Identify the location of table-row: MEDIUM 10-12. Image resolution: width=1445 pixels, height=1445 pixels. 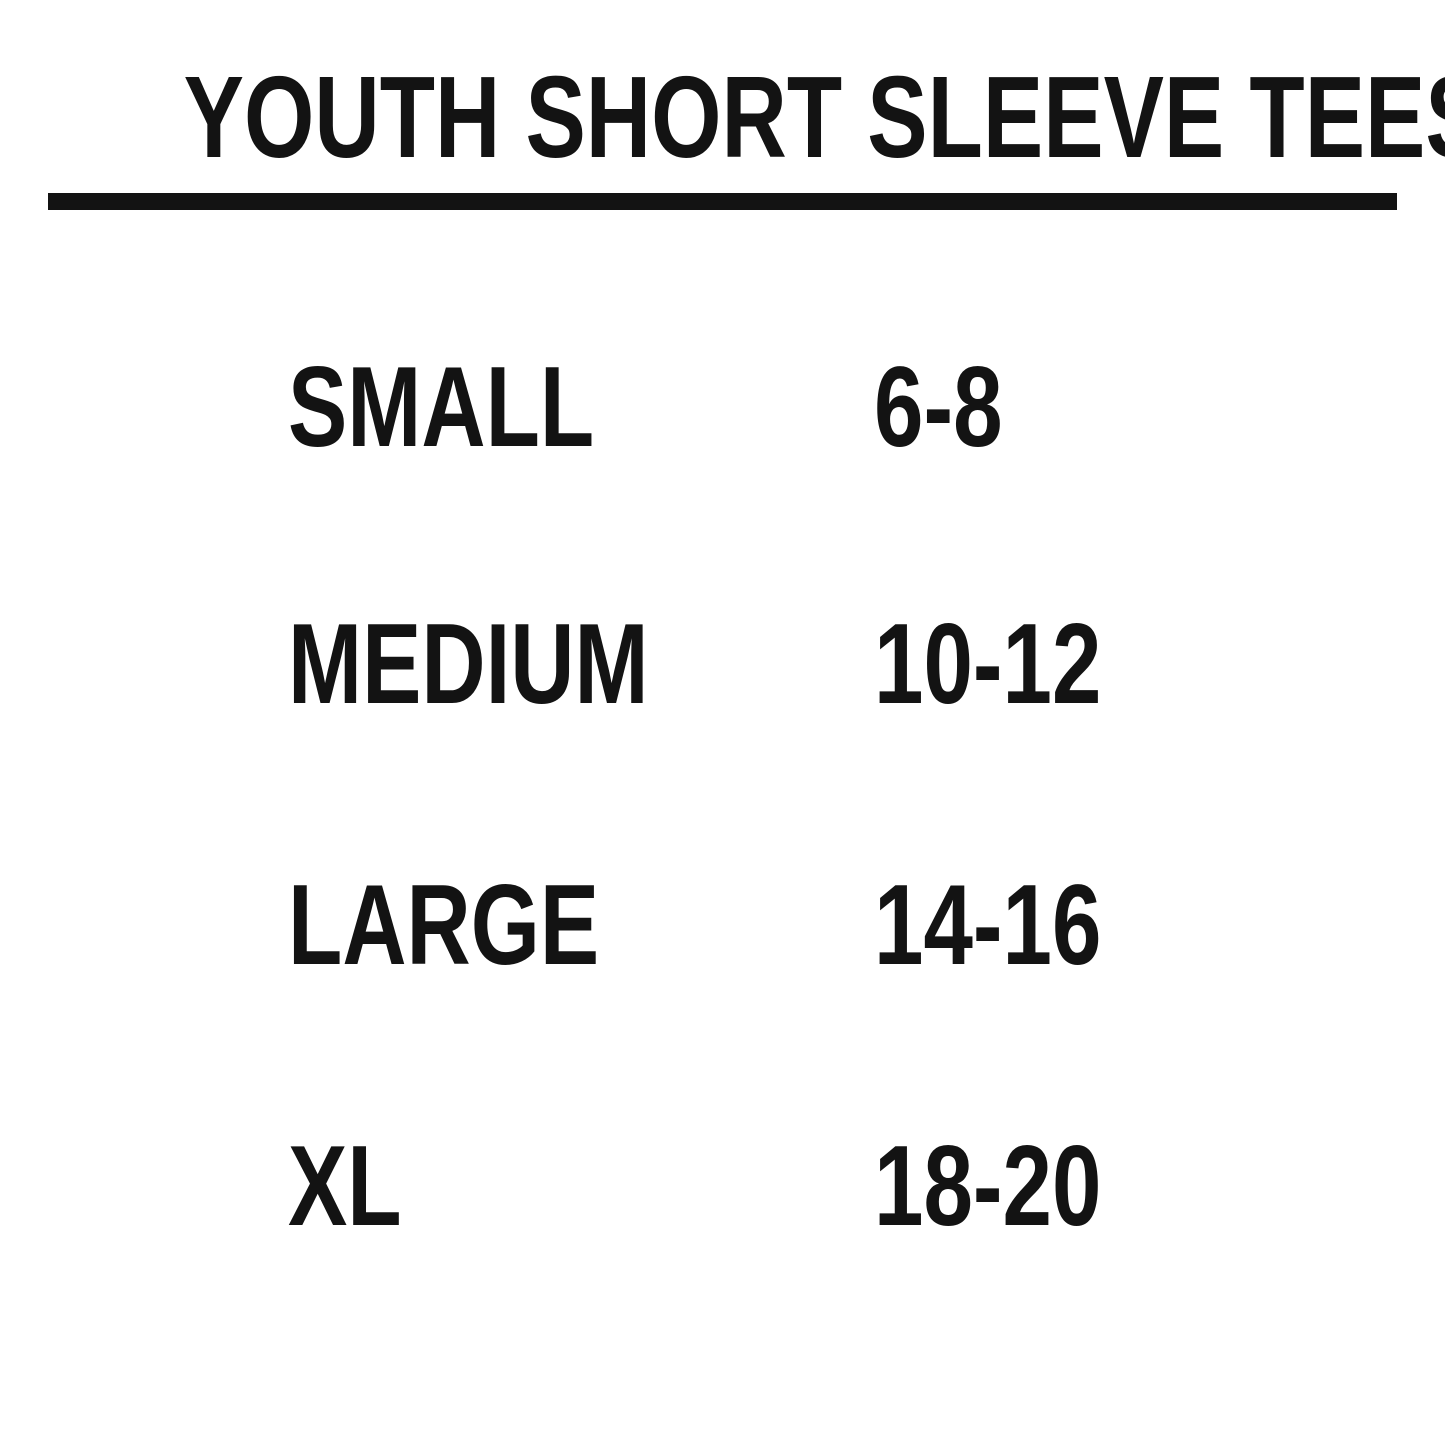
(722, 665).